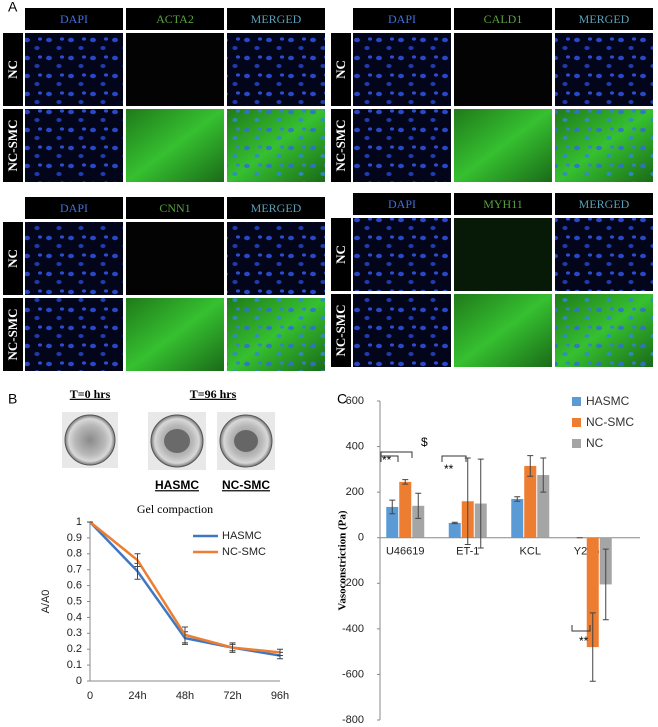 The height and width of the screenshot is (727, 658). What do you see at coordinates (74, 586) in the screenshot?
I see `y-tick-label: 0.6` at bounding box center [74, 586].